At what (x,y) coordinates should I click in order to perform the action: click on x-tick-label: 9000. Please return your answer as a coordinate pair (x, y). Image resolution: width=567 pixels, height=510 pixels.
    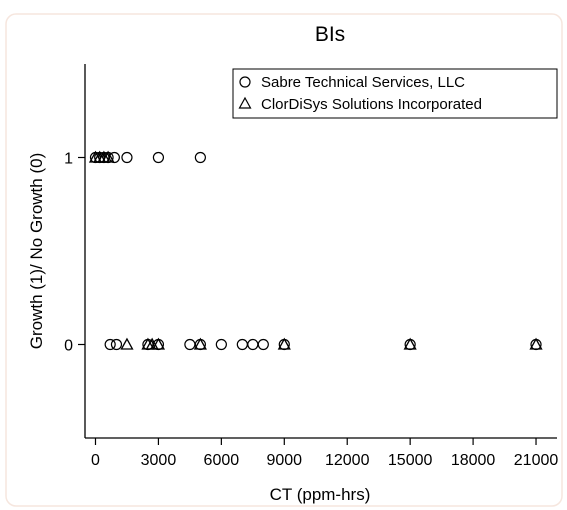
    Looking at the image, I should click on (284, 460).